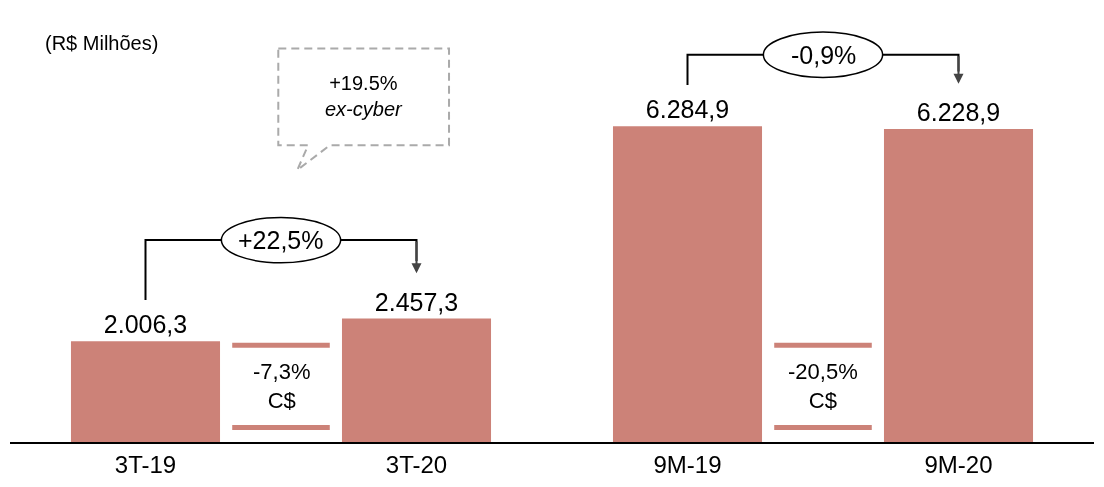  I want to click on x-tick-label: 3T-19, so click(145, 464).